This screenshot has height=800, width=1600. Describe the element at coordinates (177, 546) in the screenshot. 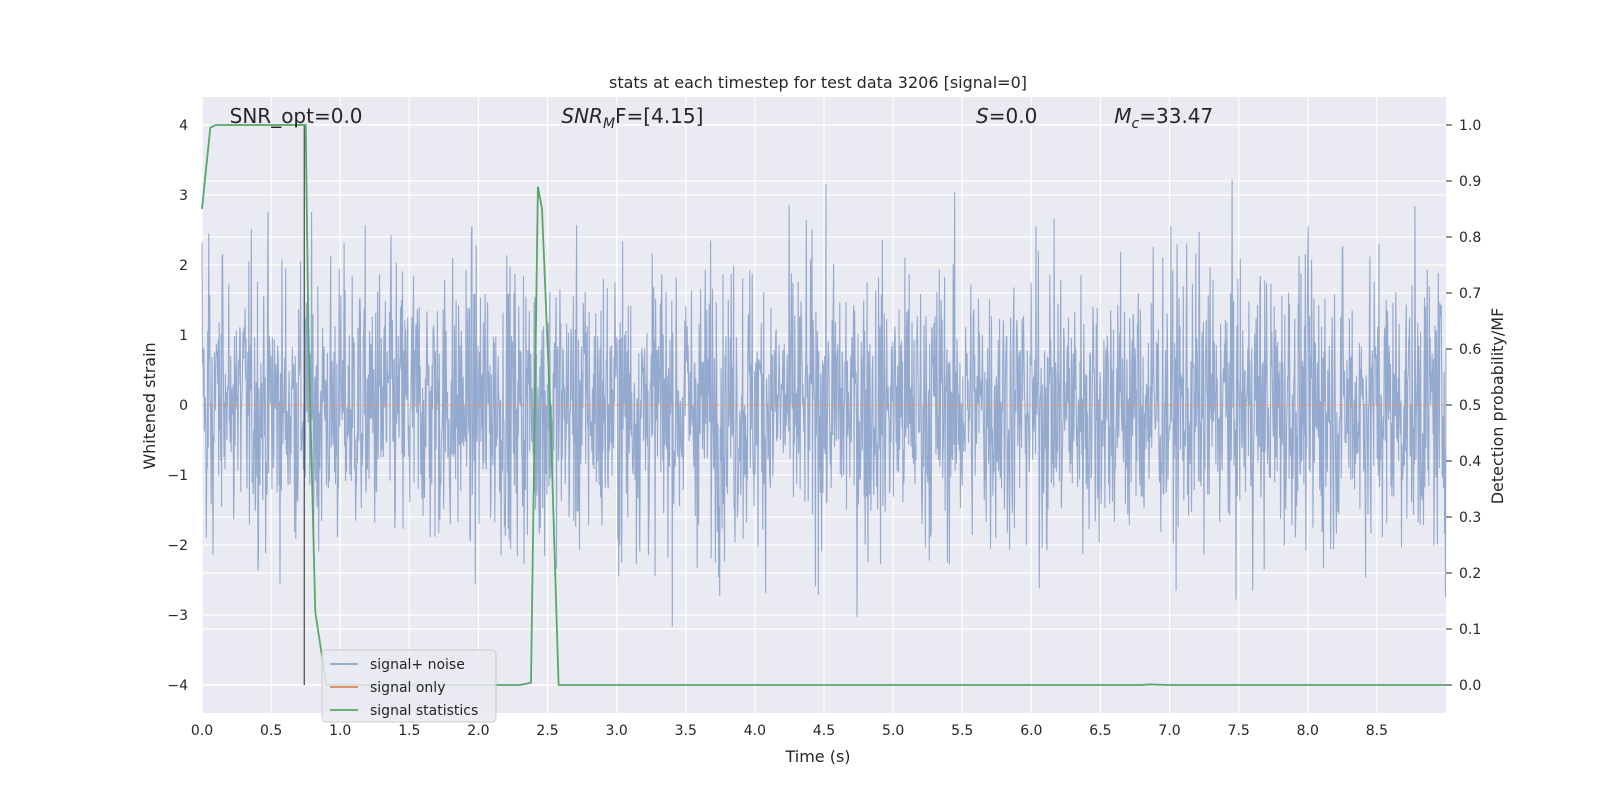

I see `y-tick-label: −2` at that location.